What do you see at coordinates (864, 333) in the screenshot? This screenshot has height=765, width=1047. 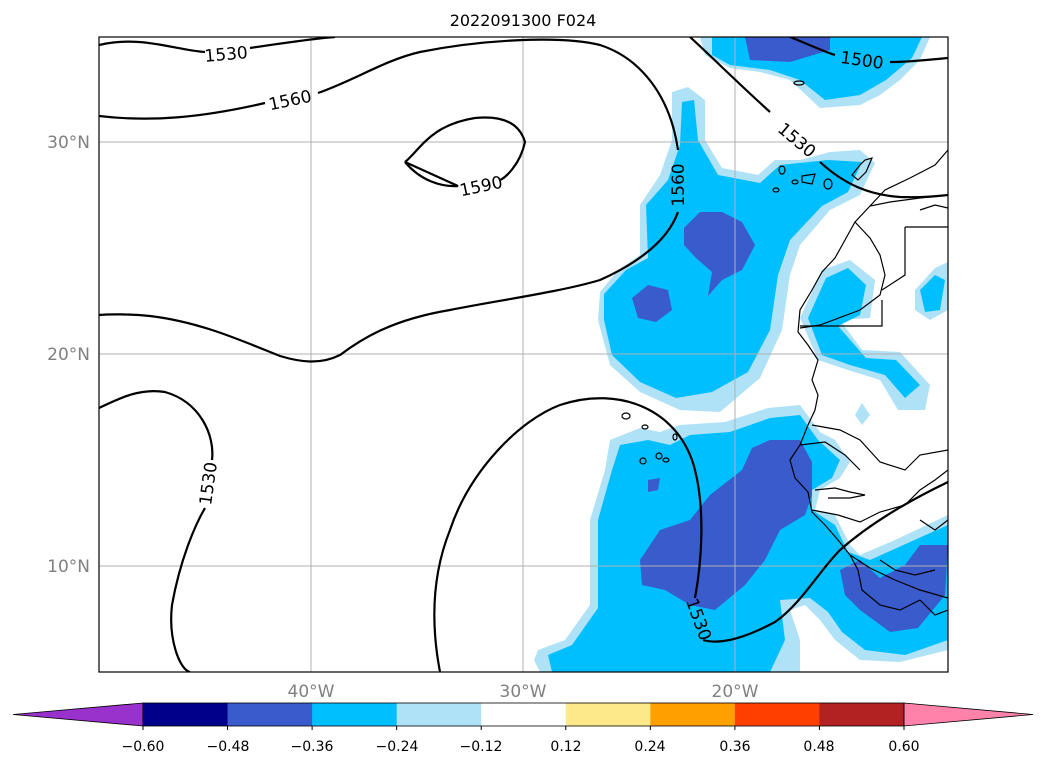 I see `shade-east-mid` at bounding box center [864, 333].